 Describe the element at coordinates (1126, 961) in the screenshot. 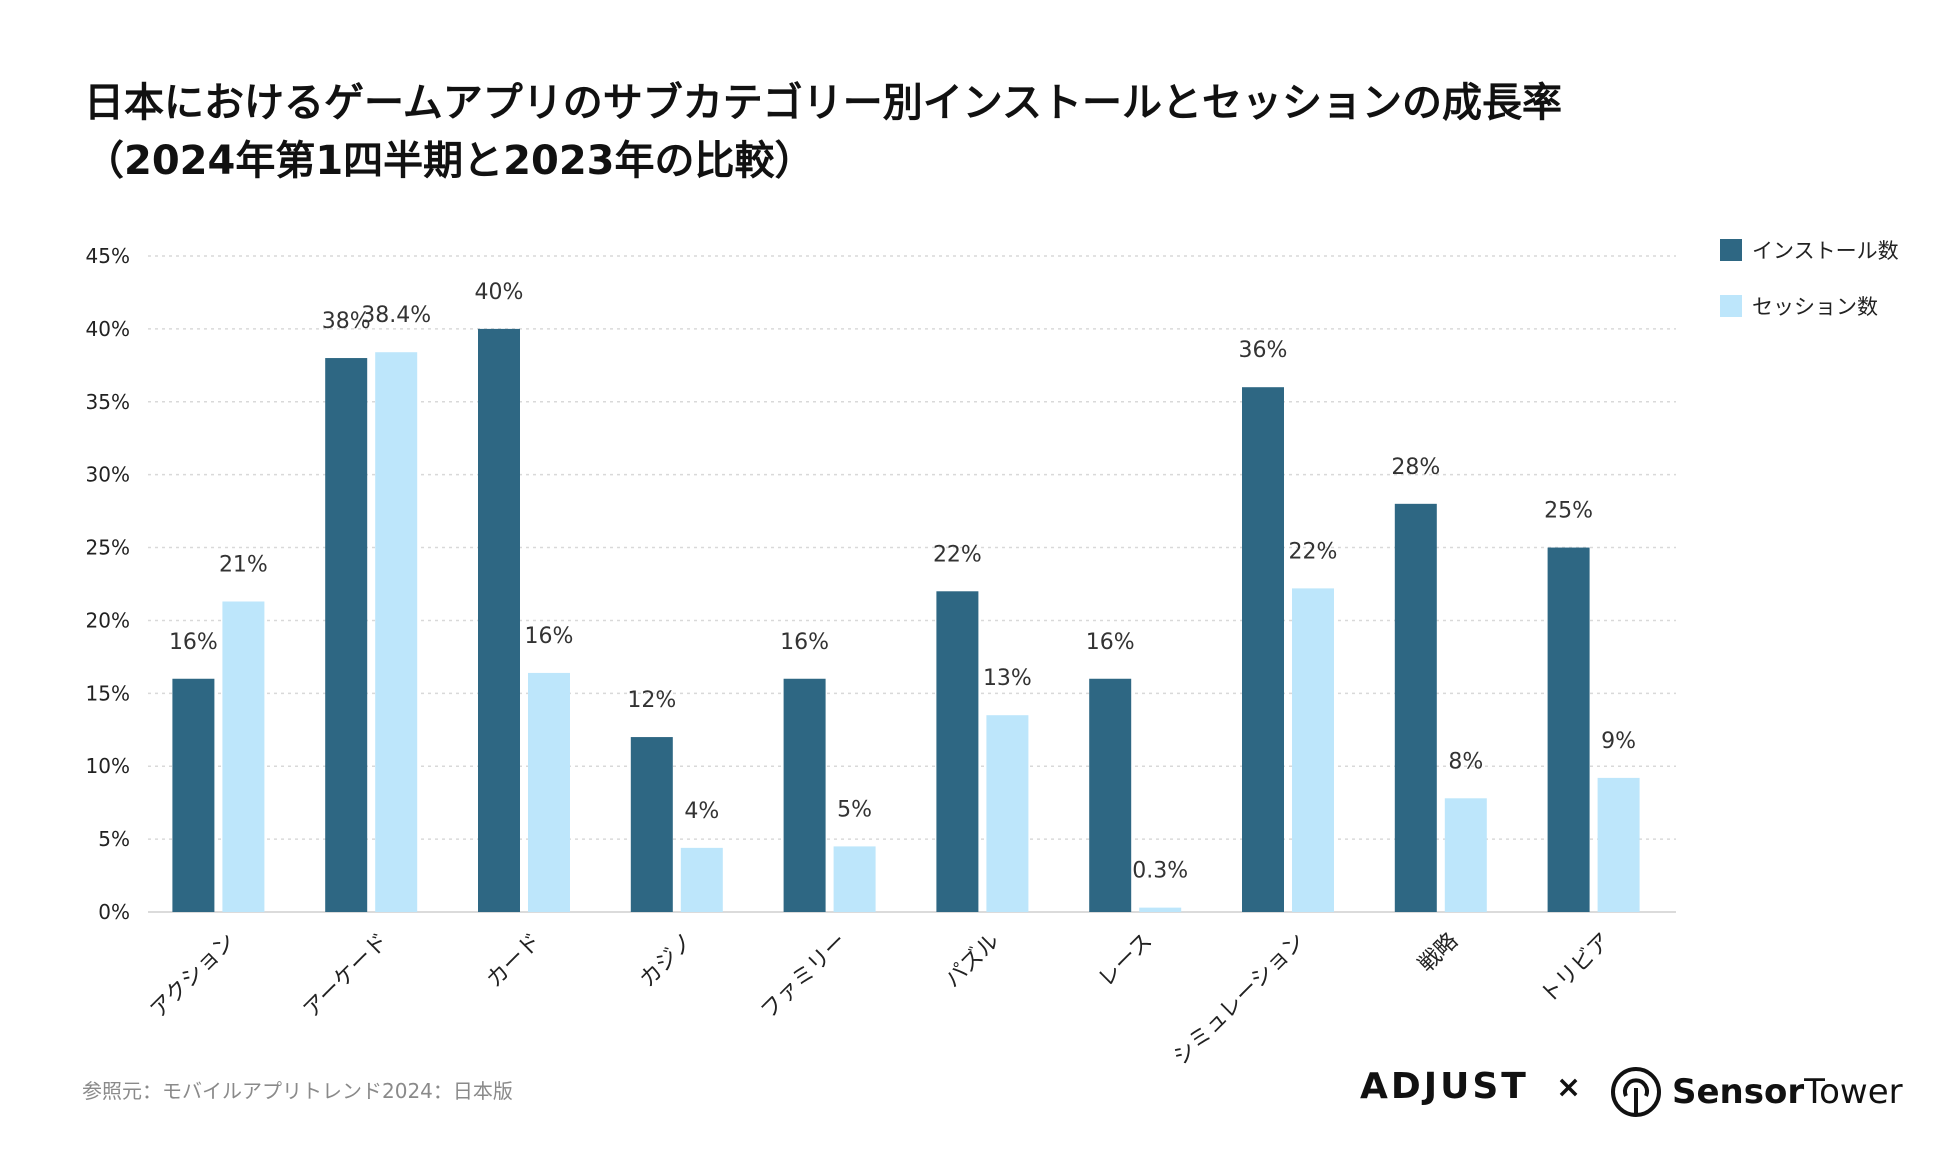

I see `x-tick-label: レース` at that location.